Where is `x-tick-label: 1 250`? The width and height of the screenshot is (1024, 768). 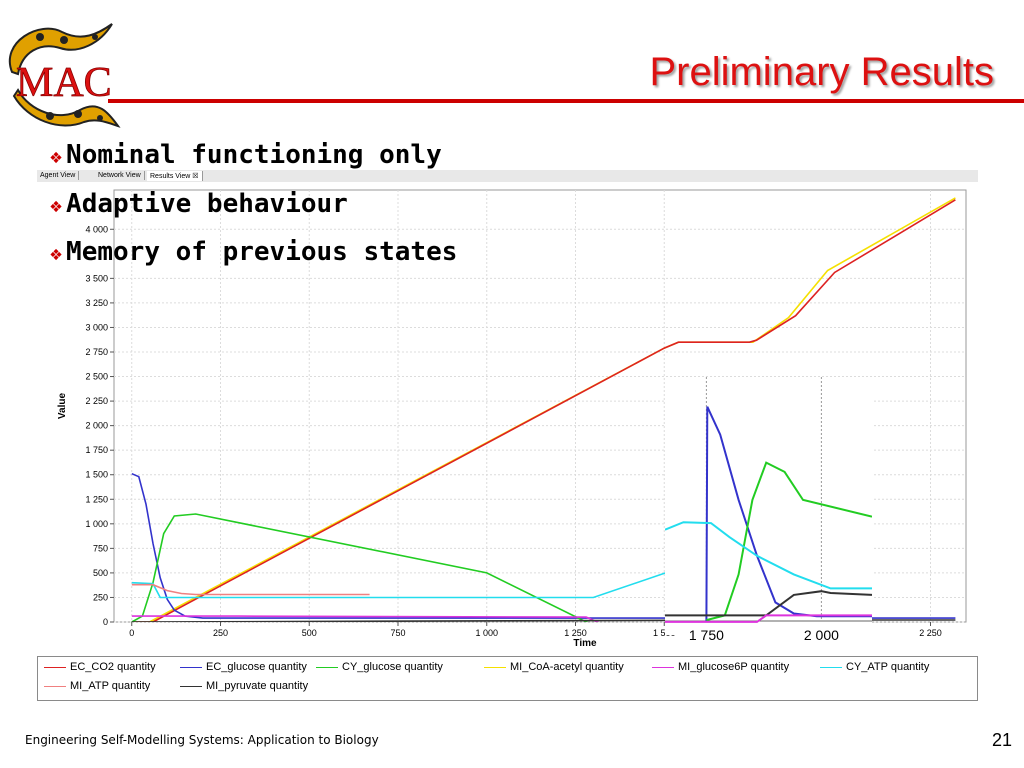 x-tick-label: 1 250 is located at coordinates (575, 633).